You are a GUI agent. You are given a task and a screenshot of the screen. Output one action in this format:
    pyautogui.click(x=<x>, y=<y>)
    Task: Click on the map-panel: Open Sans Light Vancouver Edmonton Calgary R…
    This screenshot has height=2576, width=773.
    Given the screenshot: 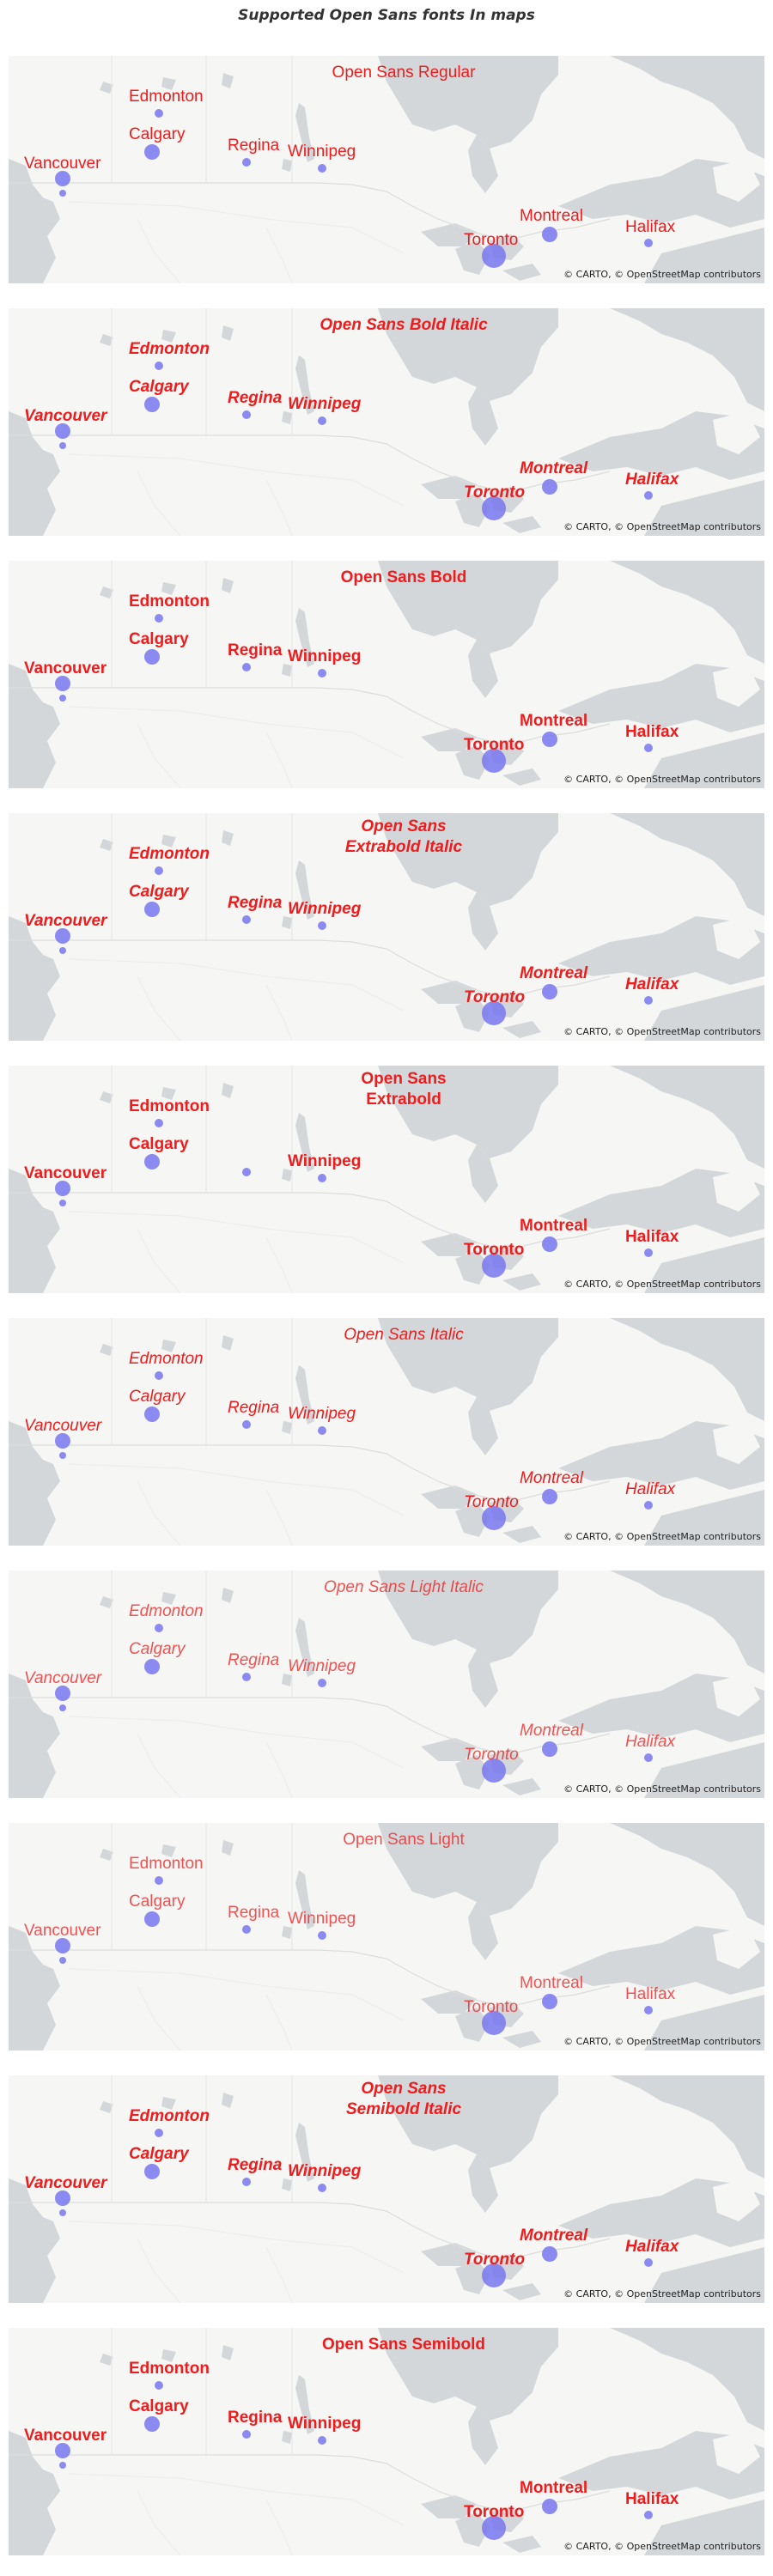 What is the action you would take?
    pyautogui.click(x=386, y=1937)
    